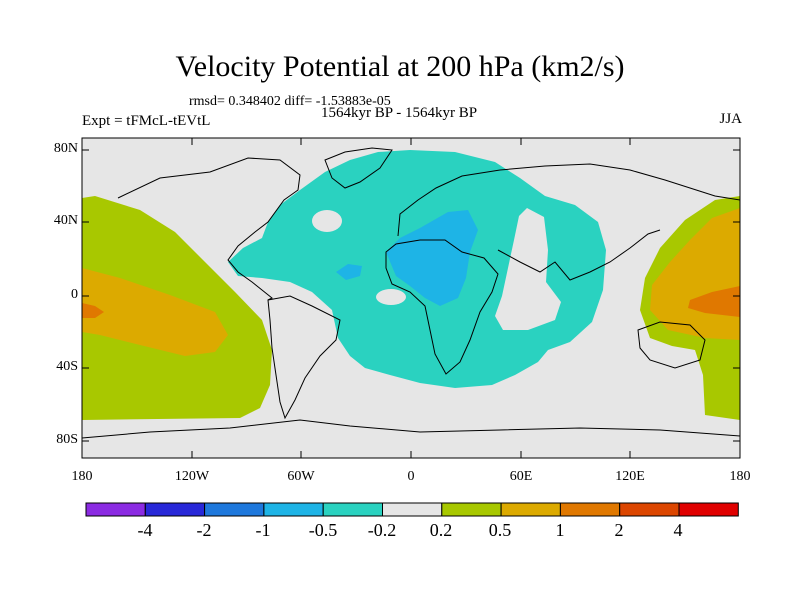  I want to click on coast-north-america, so click(209, 229).